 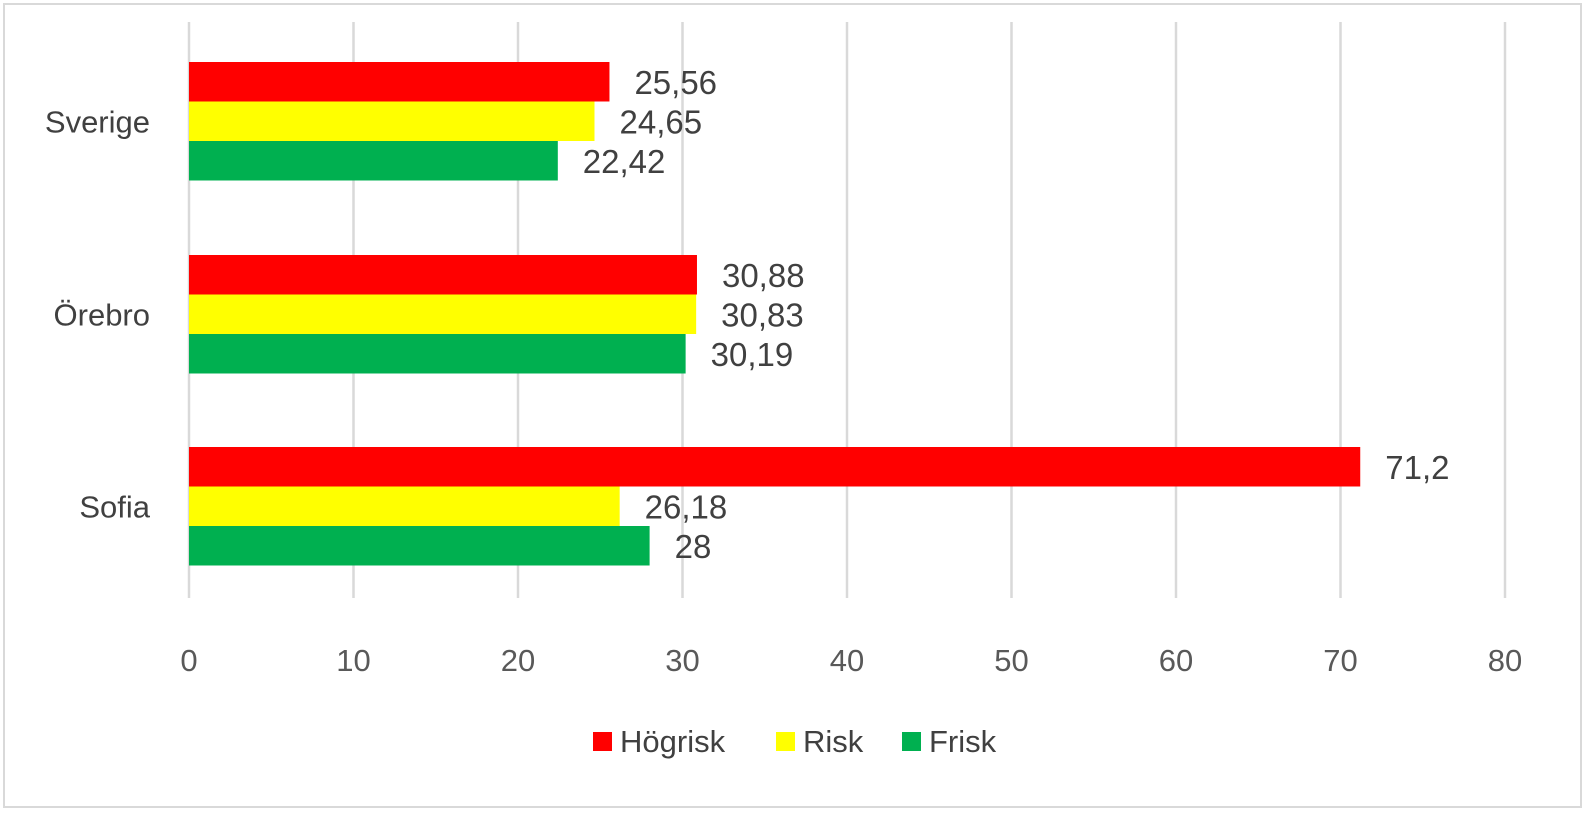 What do you see at coordinates (392, 121) in the screenshot?
I see `bar-risk-sverige` at bounding box center [392, 121].